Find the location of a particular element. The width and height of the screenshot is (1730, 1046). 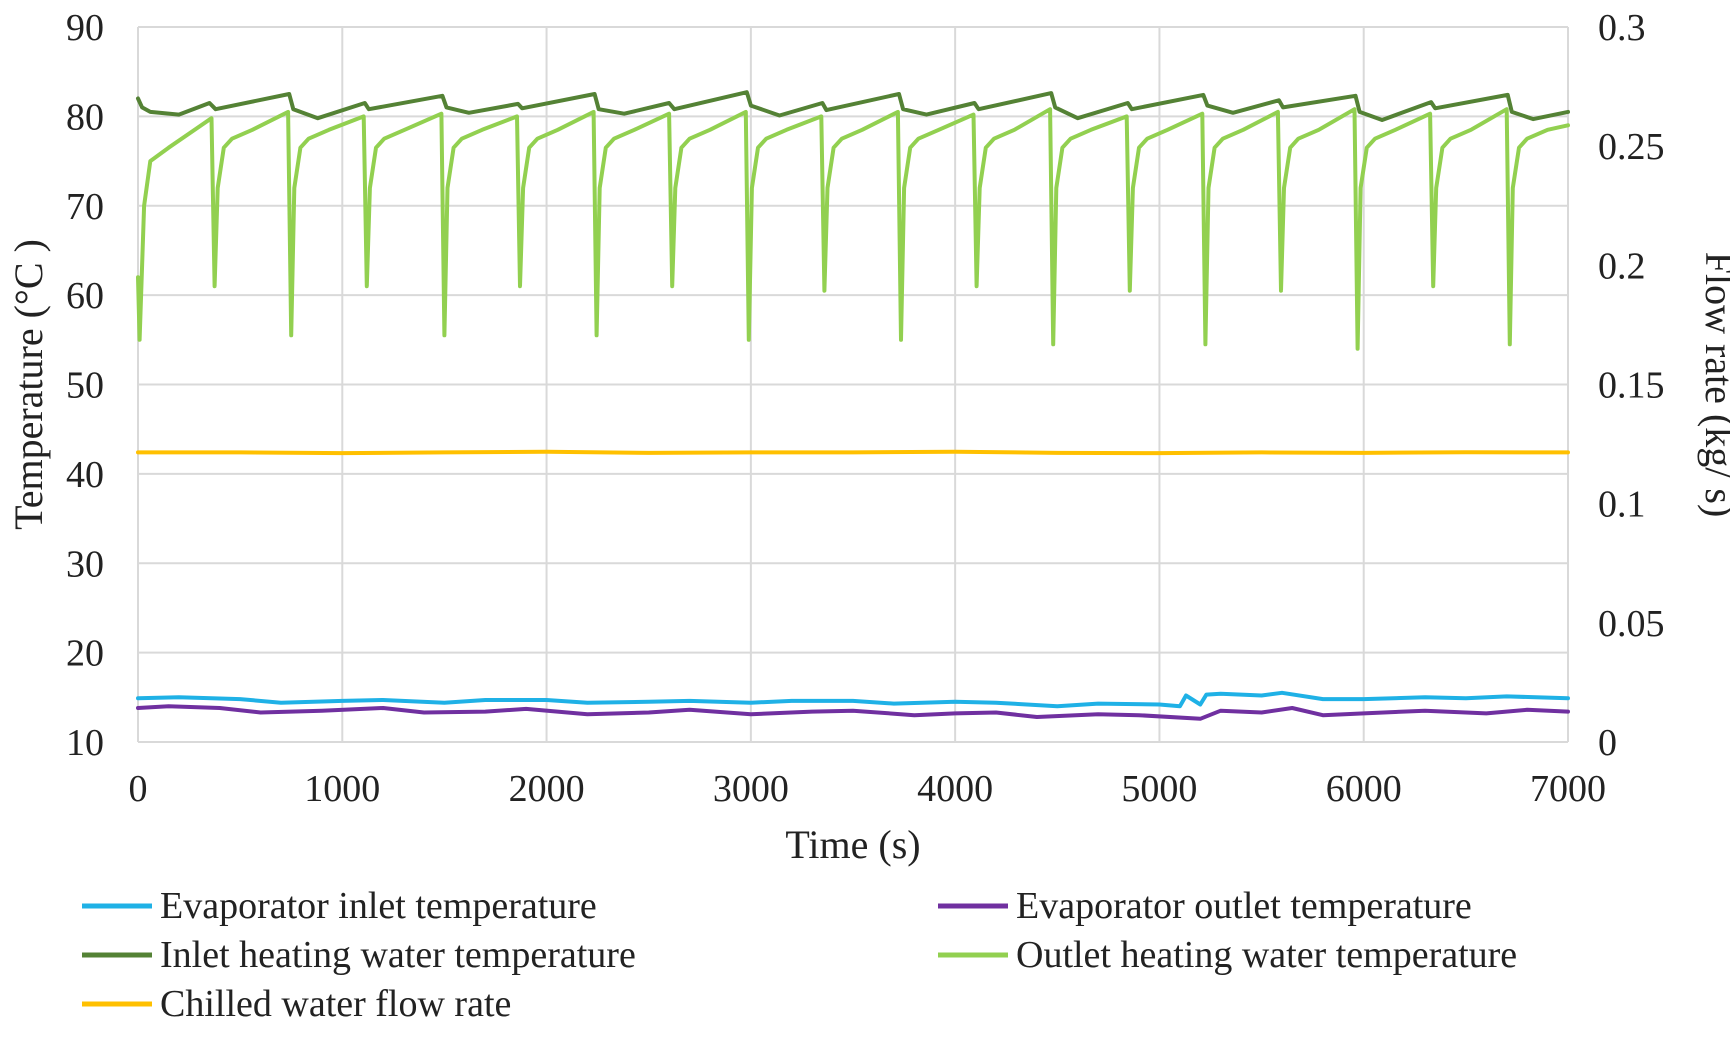

series-line-evaporator-inlet-temperature is located at coordinates (853, 699).